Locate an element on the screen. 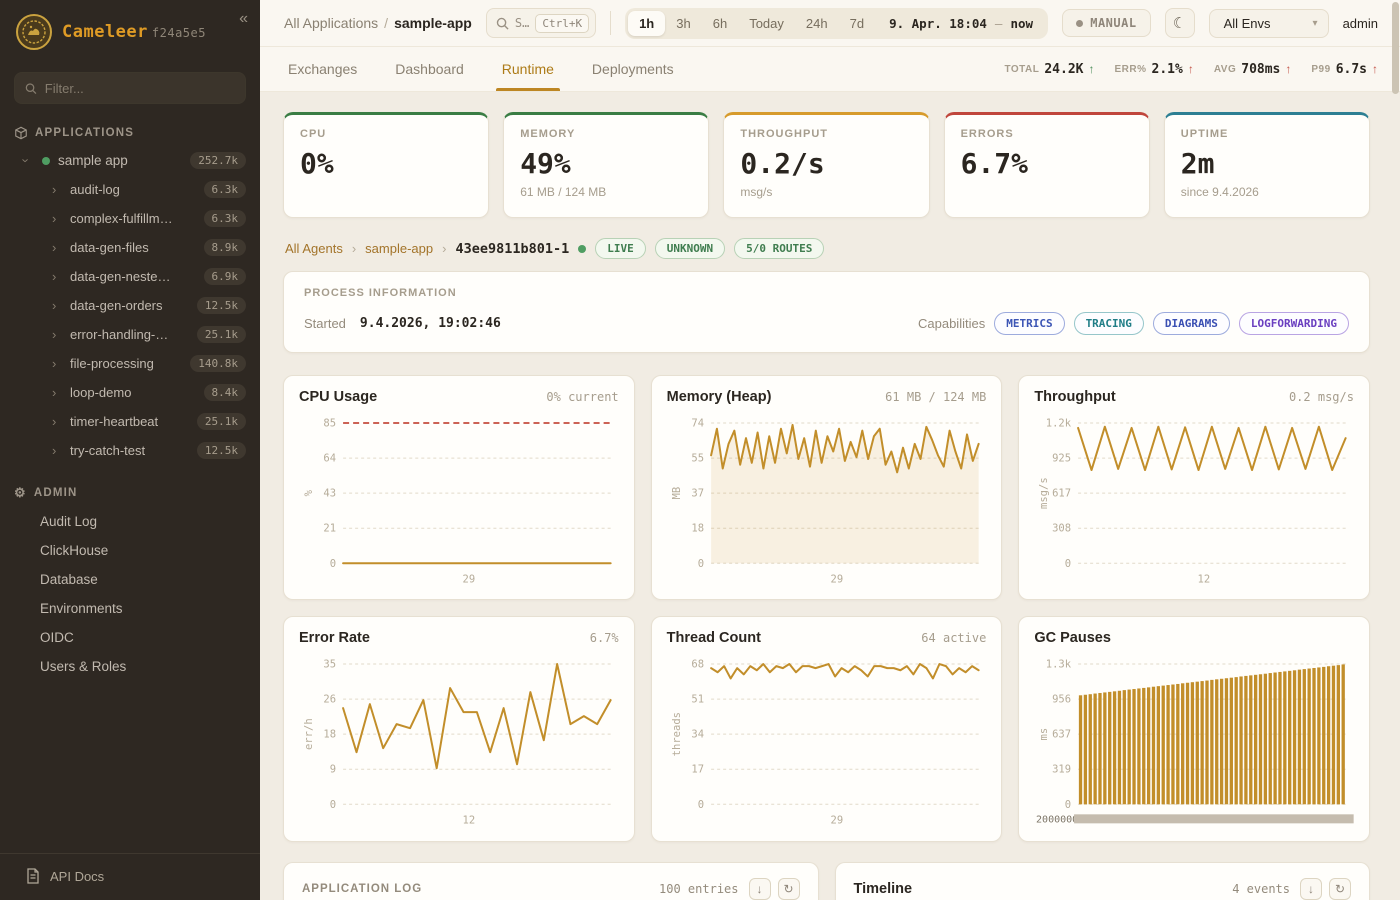  sidebar-item-sample-app: › sample app 252.7k is located at coordinates (130, 160).